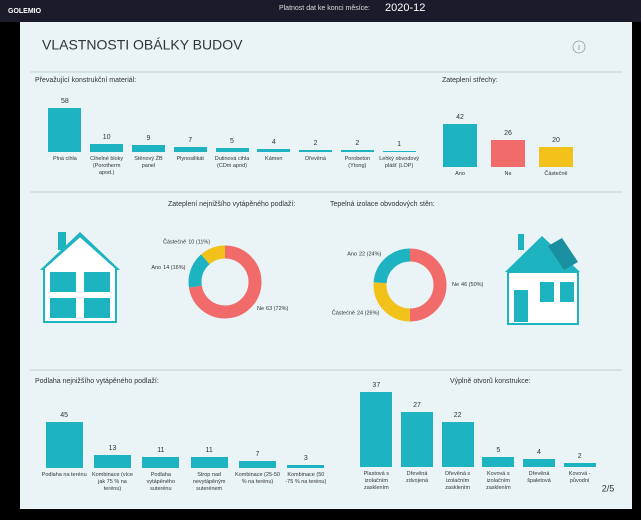  What do you see at coordinates (460, 174) in the screenshot?
I see `category-label: Ano` at bounding box center [460, 174].